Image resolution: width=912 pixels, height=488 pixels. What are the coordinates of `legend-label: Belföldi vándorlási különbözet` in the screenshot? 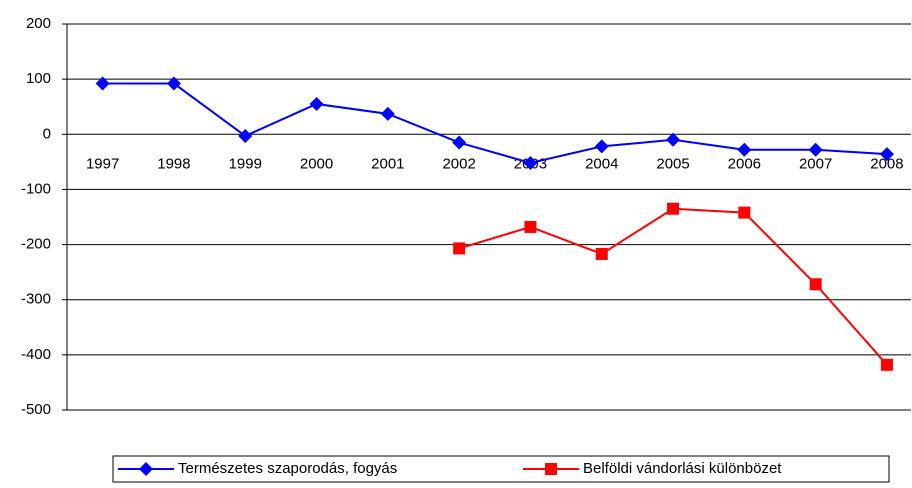 It's located at (682, 468).